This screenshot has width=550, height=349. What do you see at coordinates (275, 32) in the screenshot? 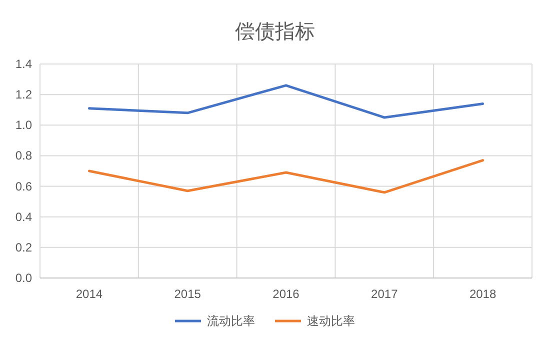
I see `chart-title: 偿债指标` at bounding box center [275, 32].